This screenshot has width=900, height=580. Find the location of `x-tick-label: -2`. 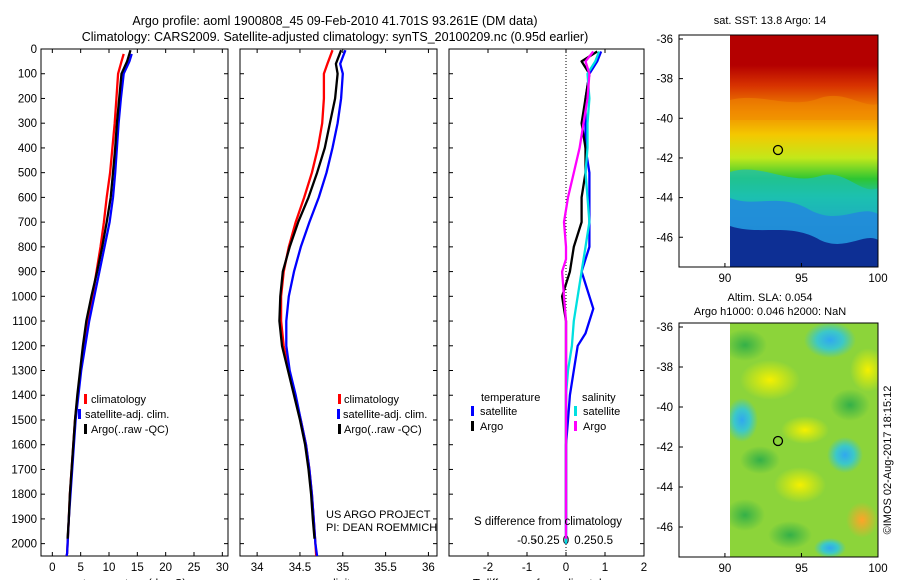

x-tick-label: -2 is located at coordinates (488, 568).